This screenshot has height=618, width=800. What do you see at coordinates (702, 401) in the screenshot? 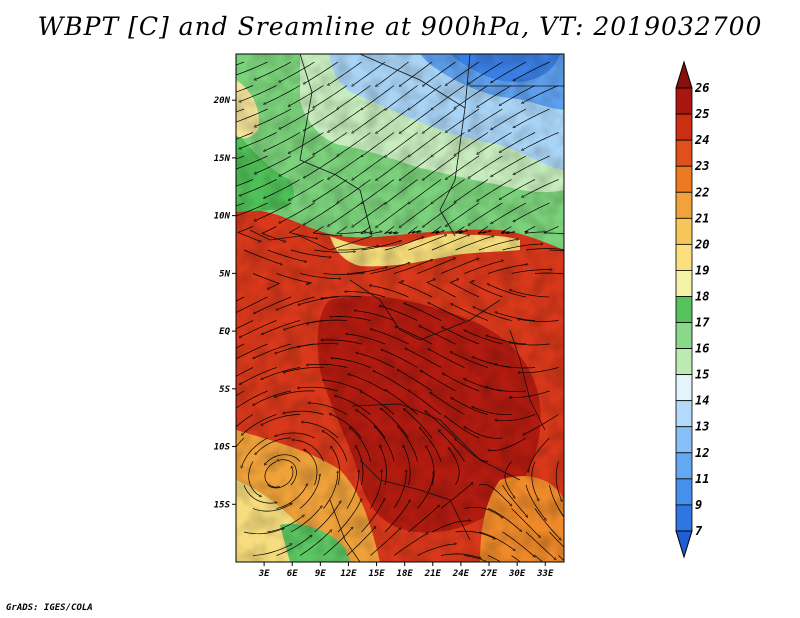
I see `colorbar-label: 14` at bounding box center [702, 401].